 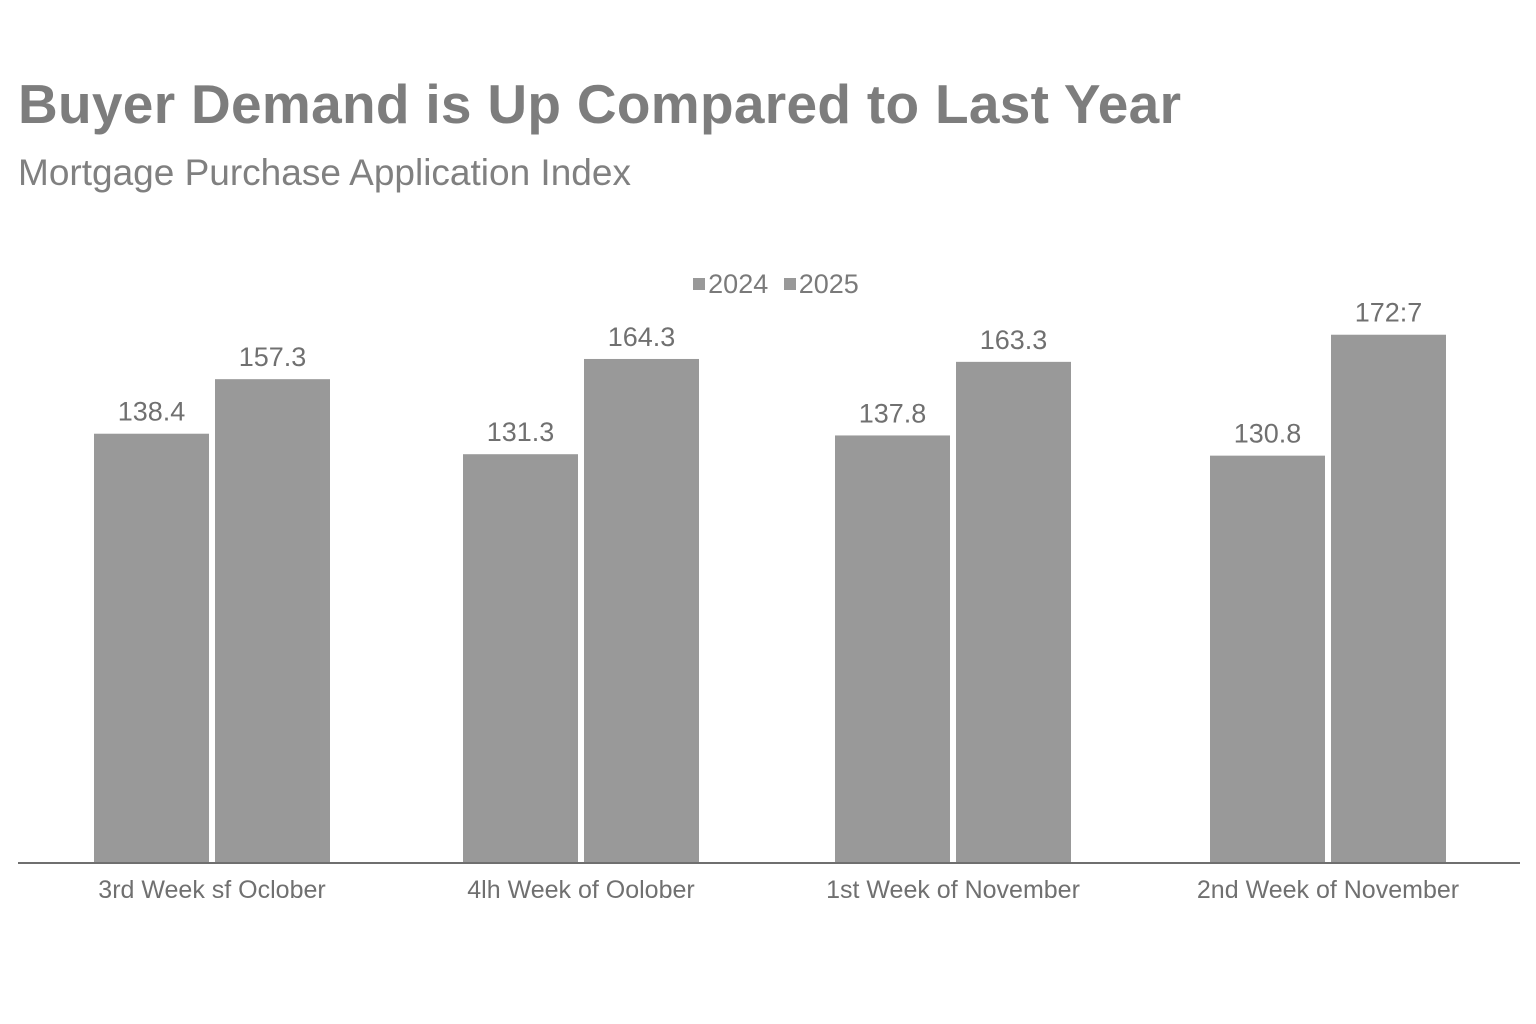 I want to click on x-tick-label-3: 1st Week of November, so click(x=953, y=890).